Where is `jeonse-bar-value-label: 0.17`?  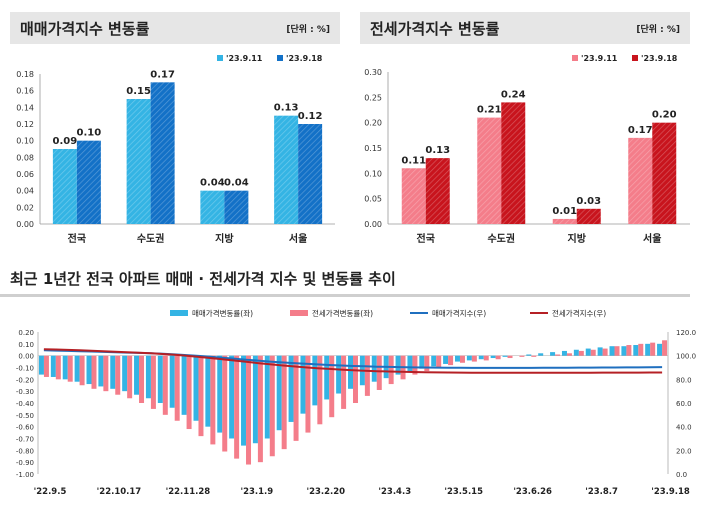 jeonse-bar-value-label: 0.17 is located at coordinates (640, 130).